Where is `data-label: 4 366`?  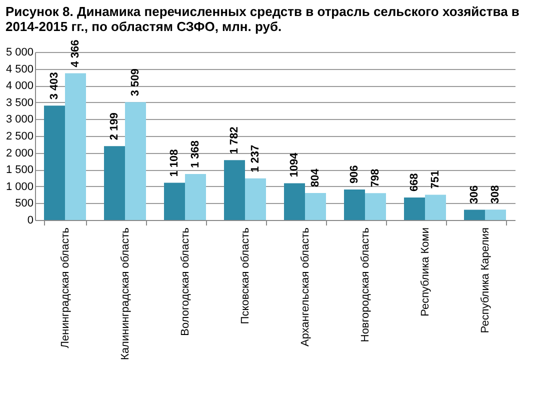
data-label: 4 366 is located at coordinates (76, 54).